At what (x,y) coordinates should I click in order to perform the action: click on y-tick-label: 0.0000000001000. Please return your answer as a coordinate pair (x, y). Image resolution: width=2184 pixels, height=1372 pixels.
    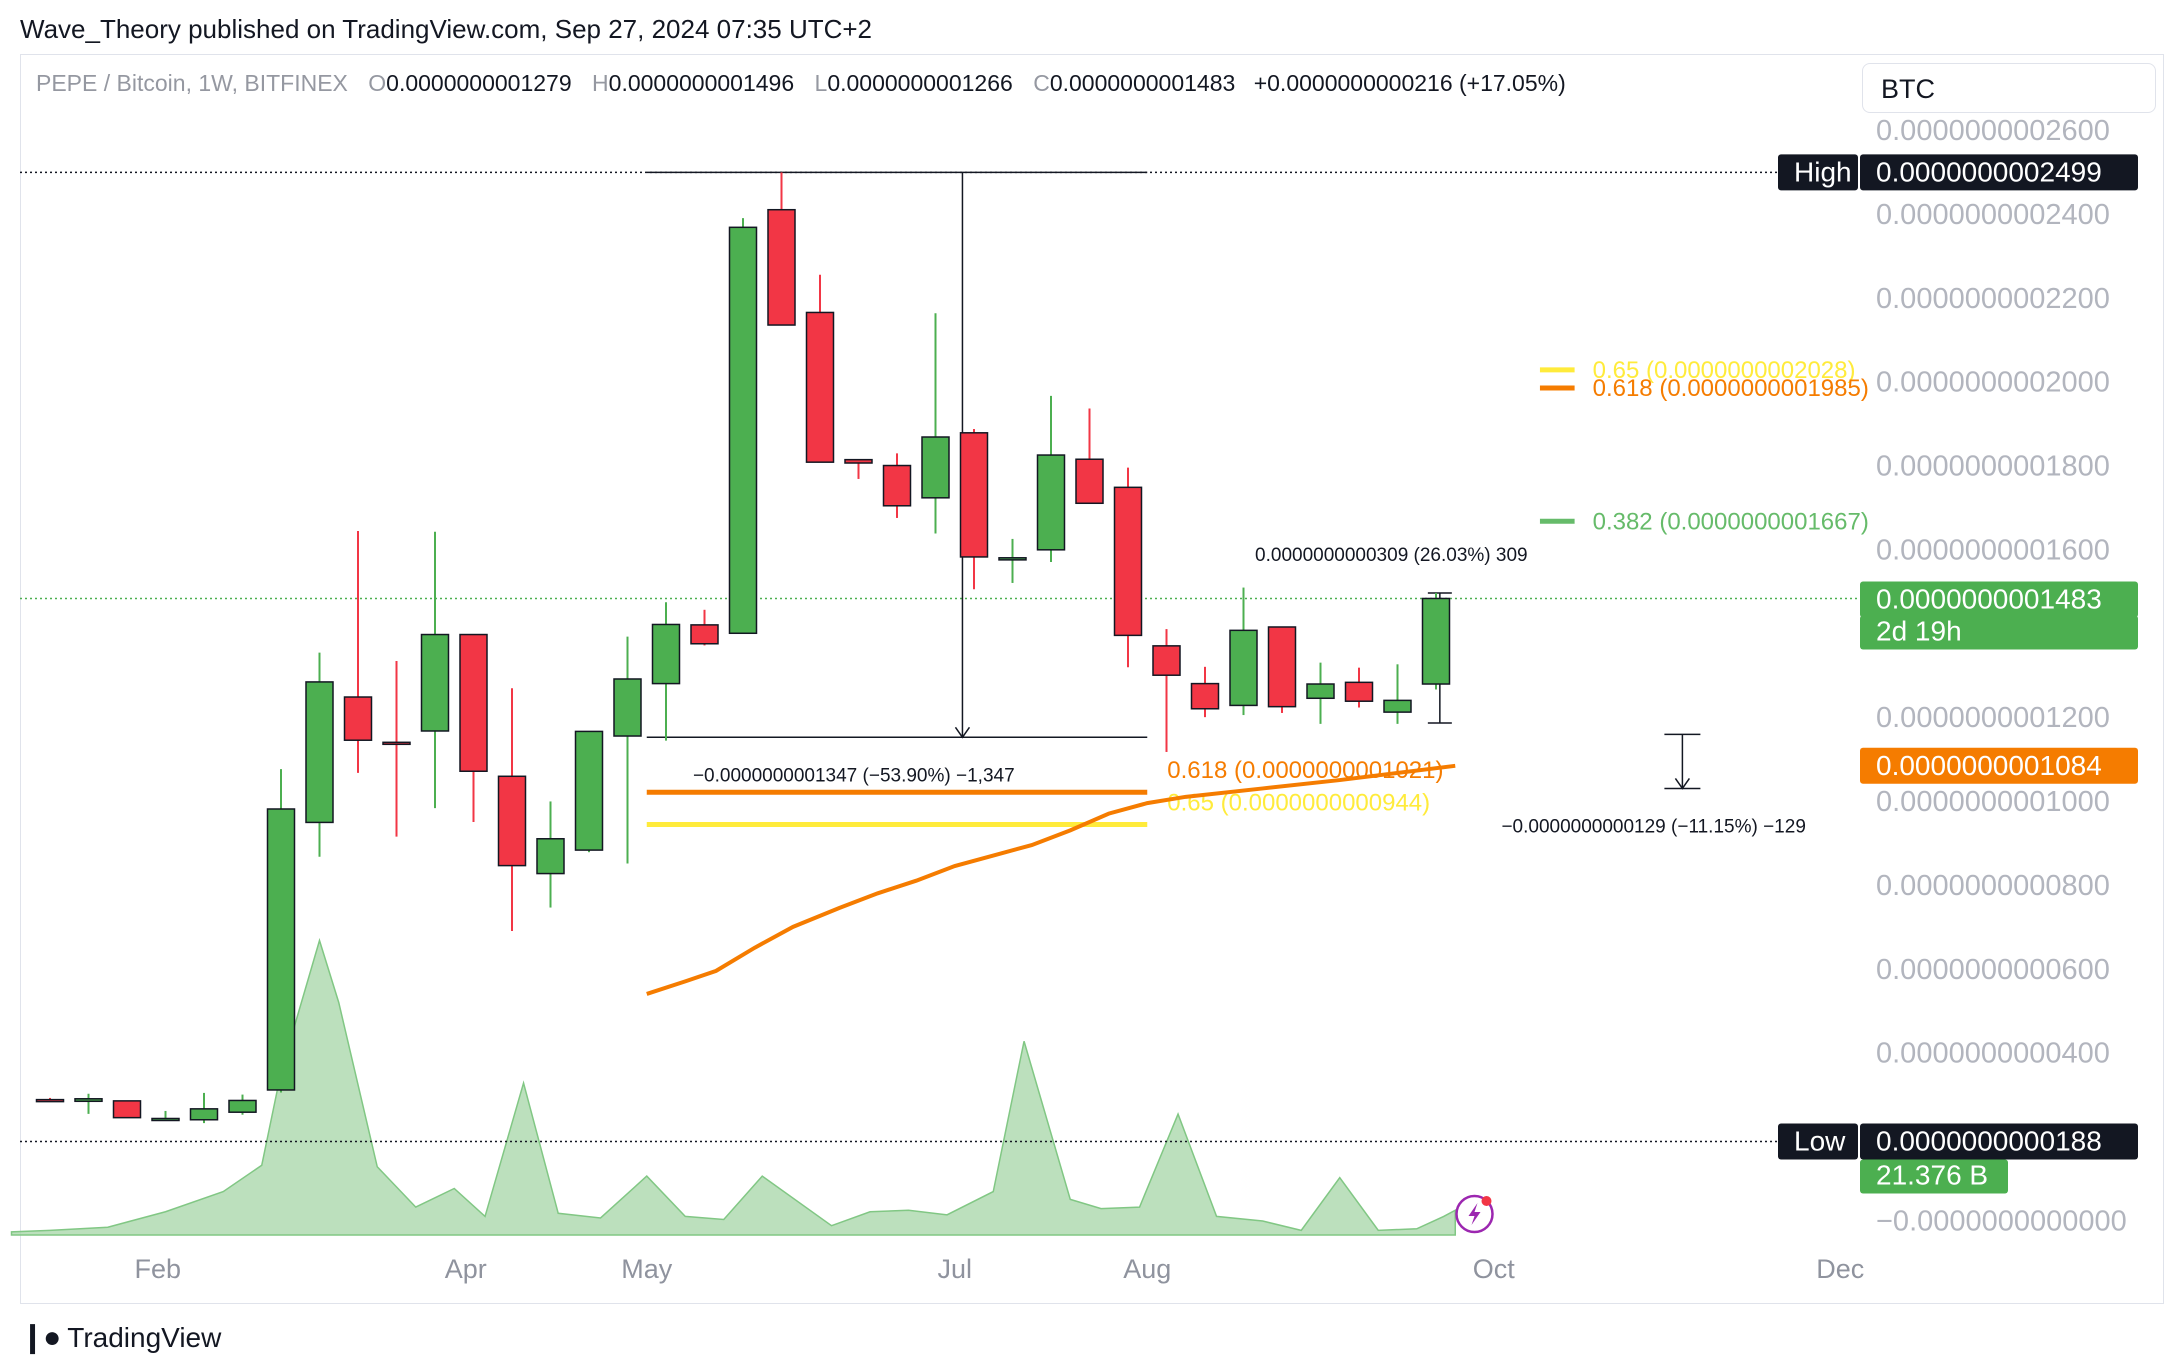
    Looking at the image, I should click on (1993, 802).